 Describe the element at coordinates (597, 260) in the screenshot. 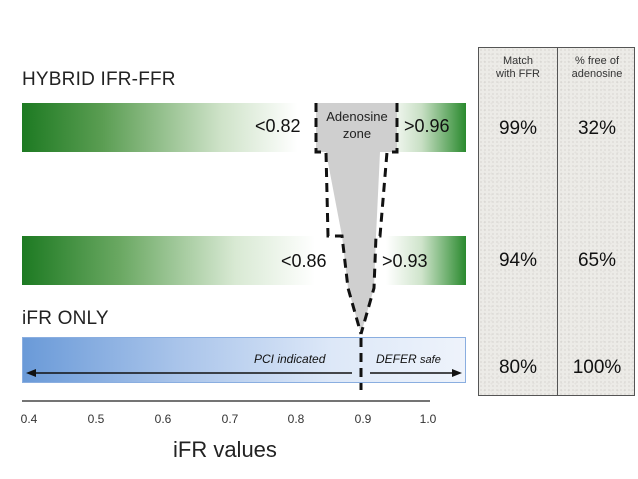

I see `free-cell-row2: 65%` at that location.